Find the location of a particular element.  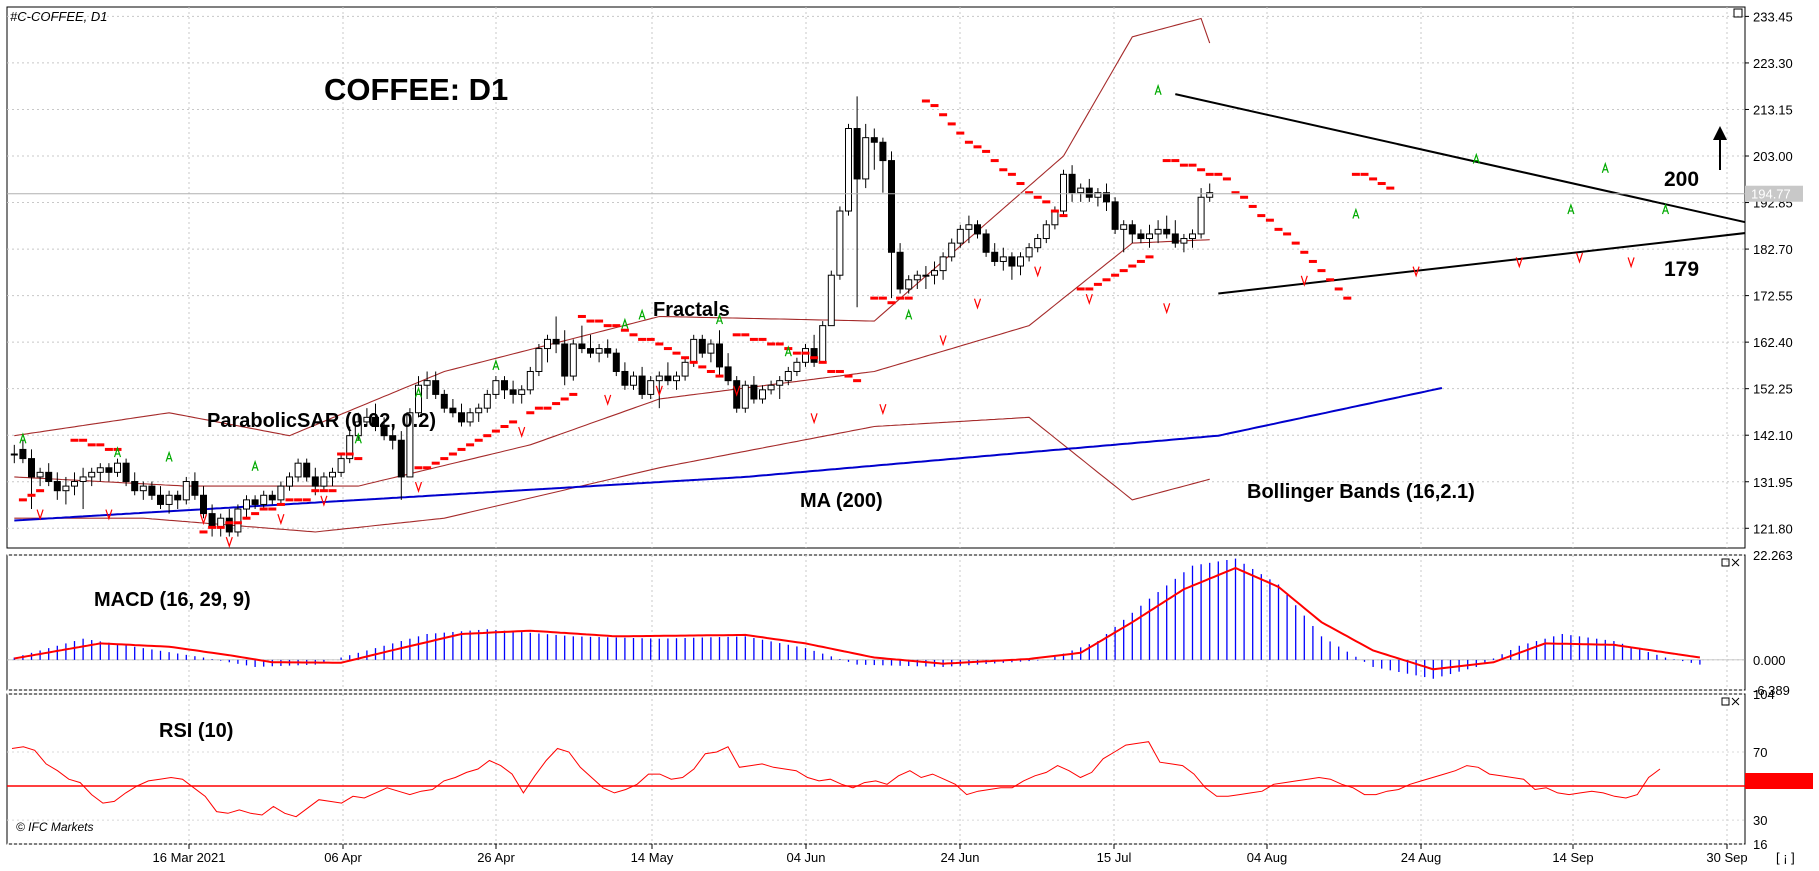

rsi-restore-icon is located at coordinates (1725, 701).